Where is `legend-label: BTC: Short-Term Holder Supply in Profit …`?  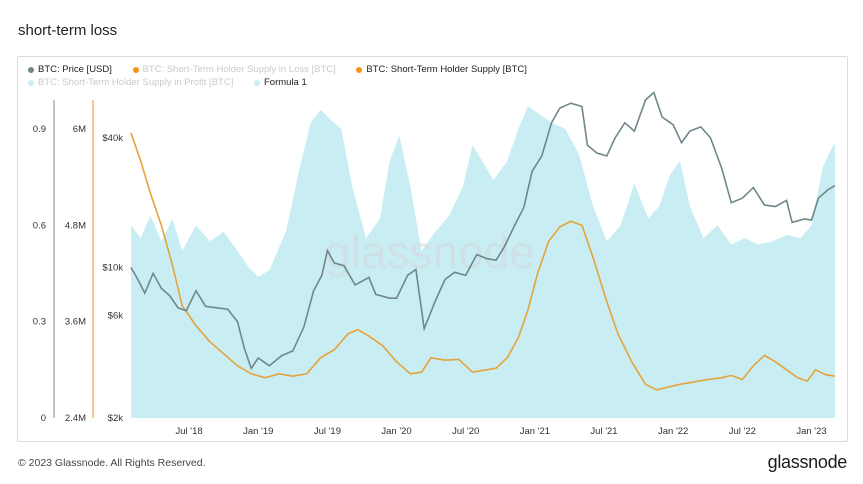 legend-label: BTC: Short-Term Holder Supply in Profit … is located at coordinates (136, 82).